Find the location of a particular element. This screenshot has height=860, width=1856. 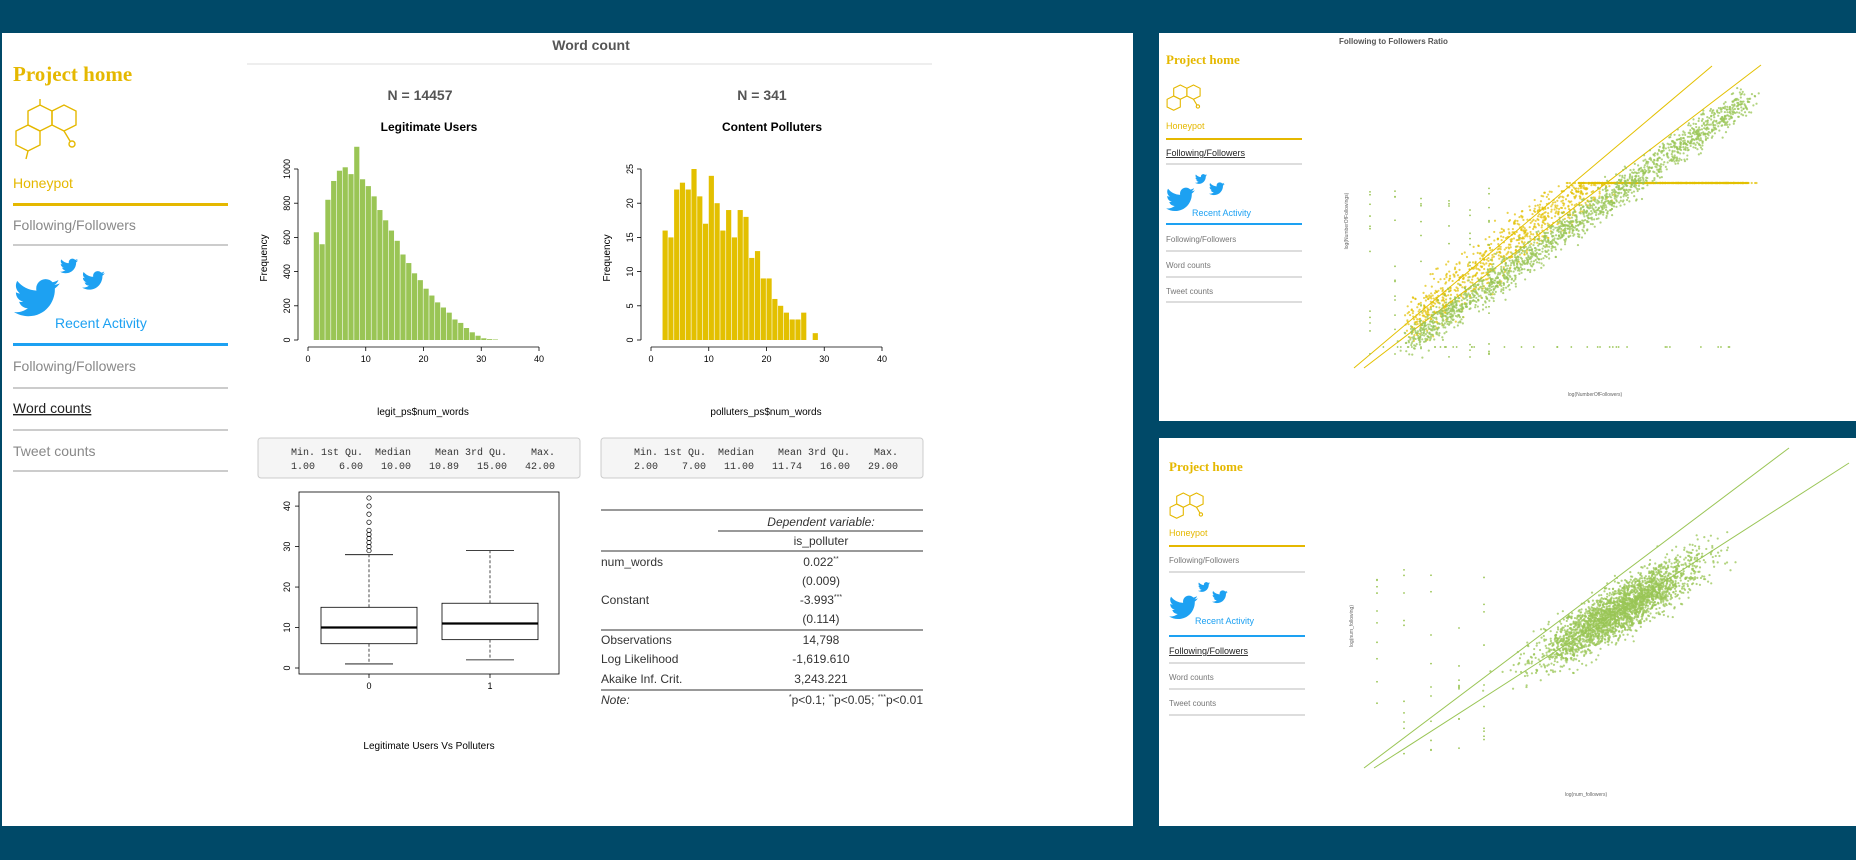

dependent-variable-label: Dependent variable: is located at coordinates (820, 522).